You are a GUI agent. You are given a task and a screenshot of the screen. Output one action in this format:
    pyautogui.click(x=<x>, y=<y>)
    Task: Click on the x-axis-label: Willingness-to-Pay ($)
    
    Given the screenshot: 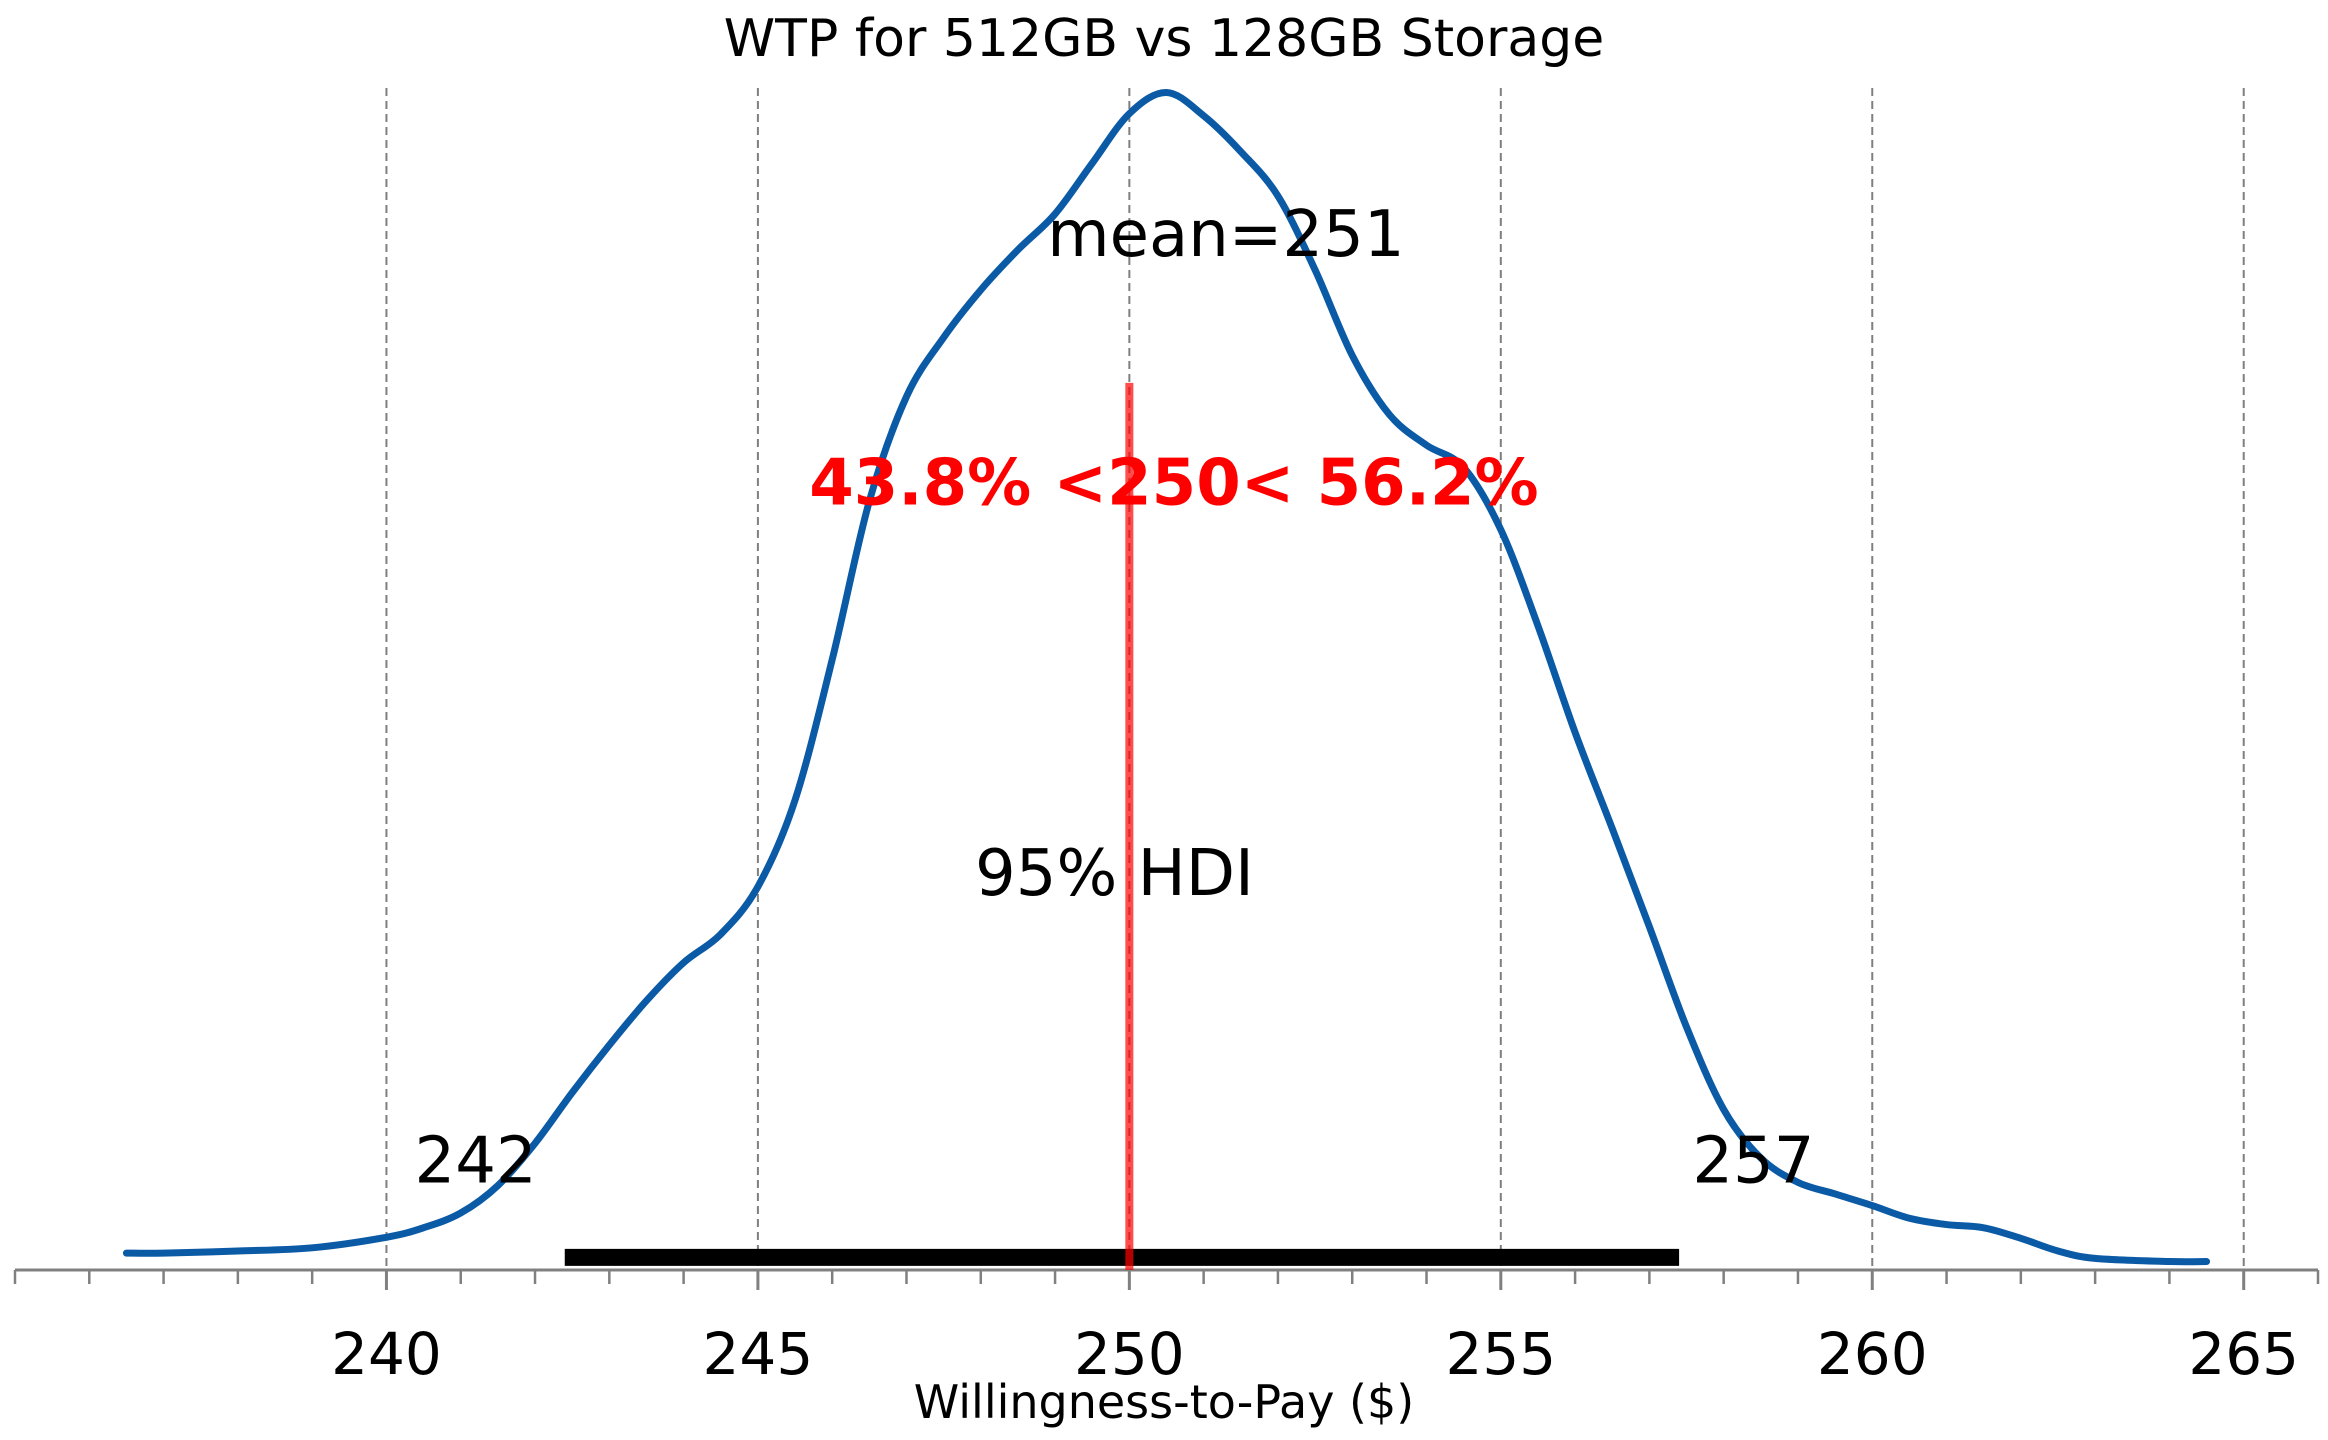 What is the action you would take?
    pyautogui.click(x=1164, y=1402)
    